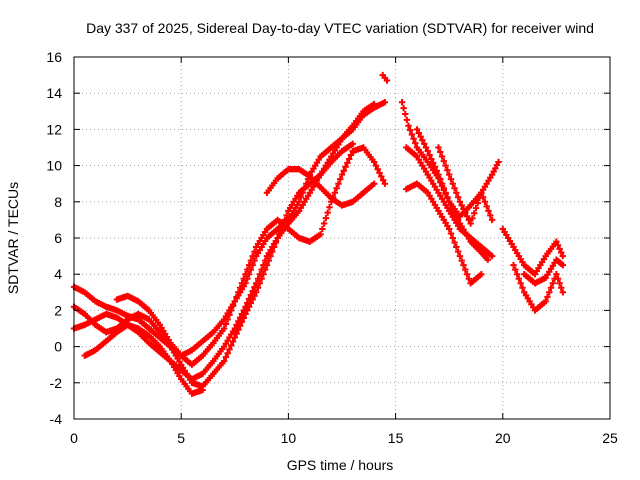 This screenshot has width=640, height=480. What do you see at coordinates (58, 238) in the screenshot?
I see `y-tick-label: 6` at bounding box center [58, 238].